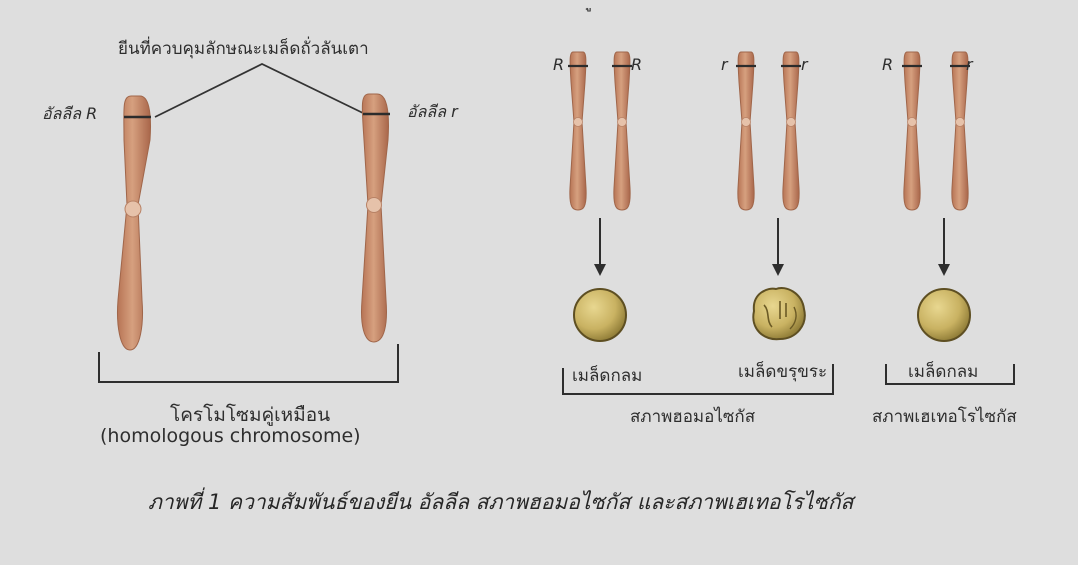  I want to click on small-chromosome-2-right, so click(791, 131).